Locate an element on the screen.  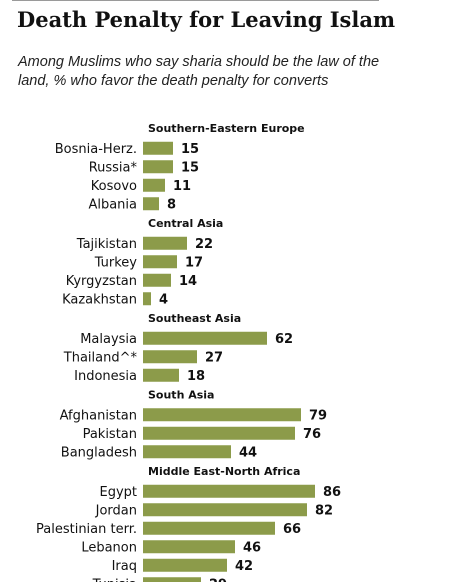
value-label: 82 is located at coordinates (324, 510).